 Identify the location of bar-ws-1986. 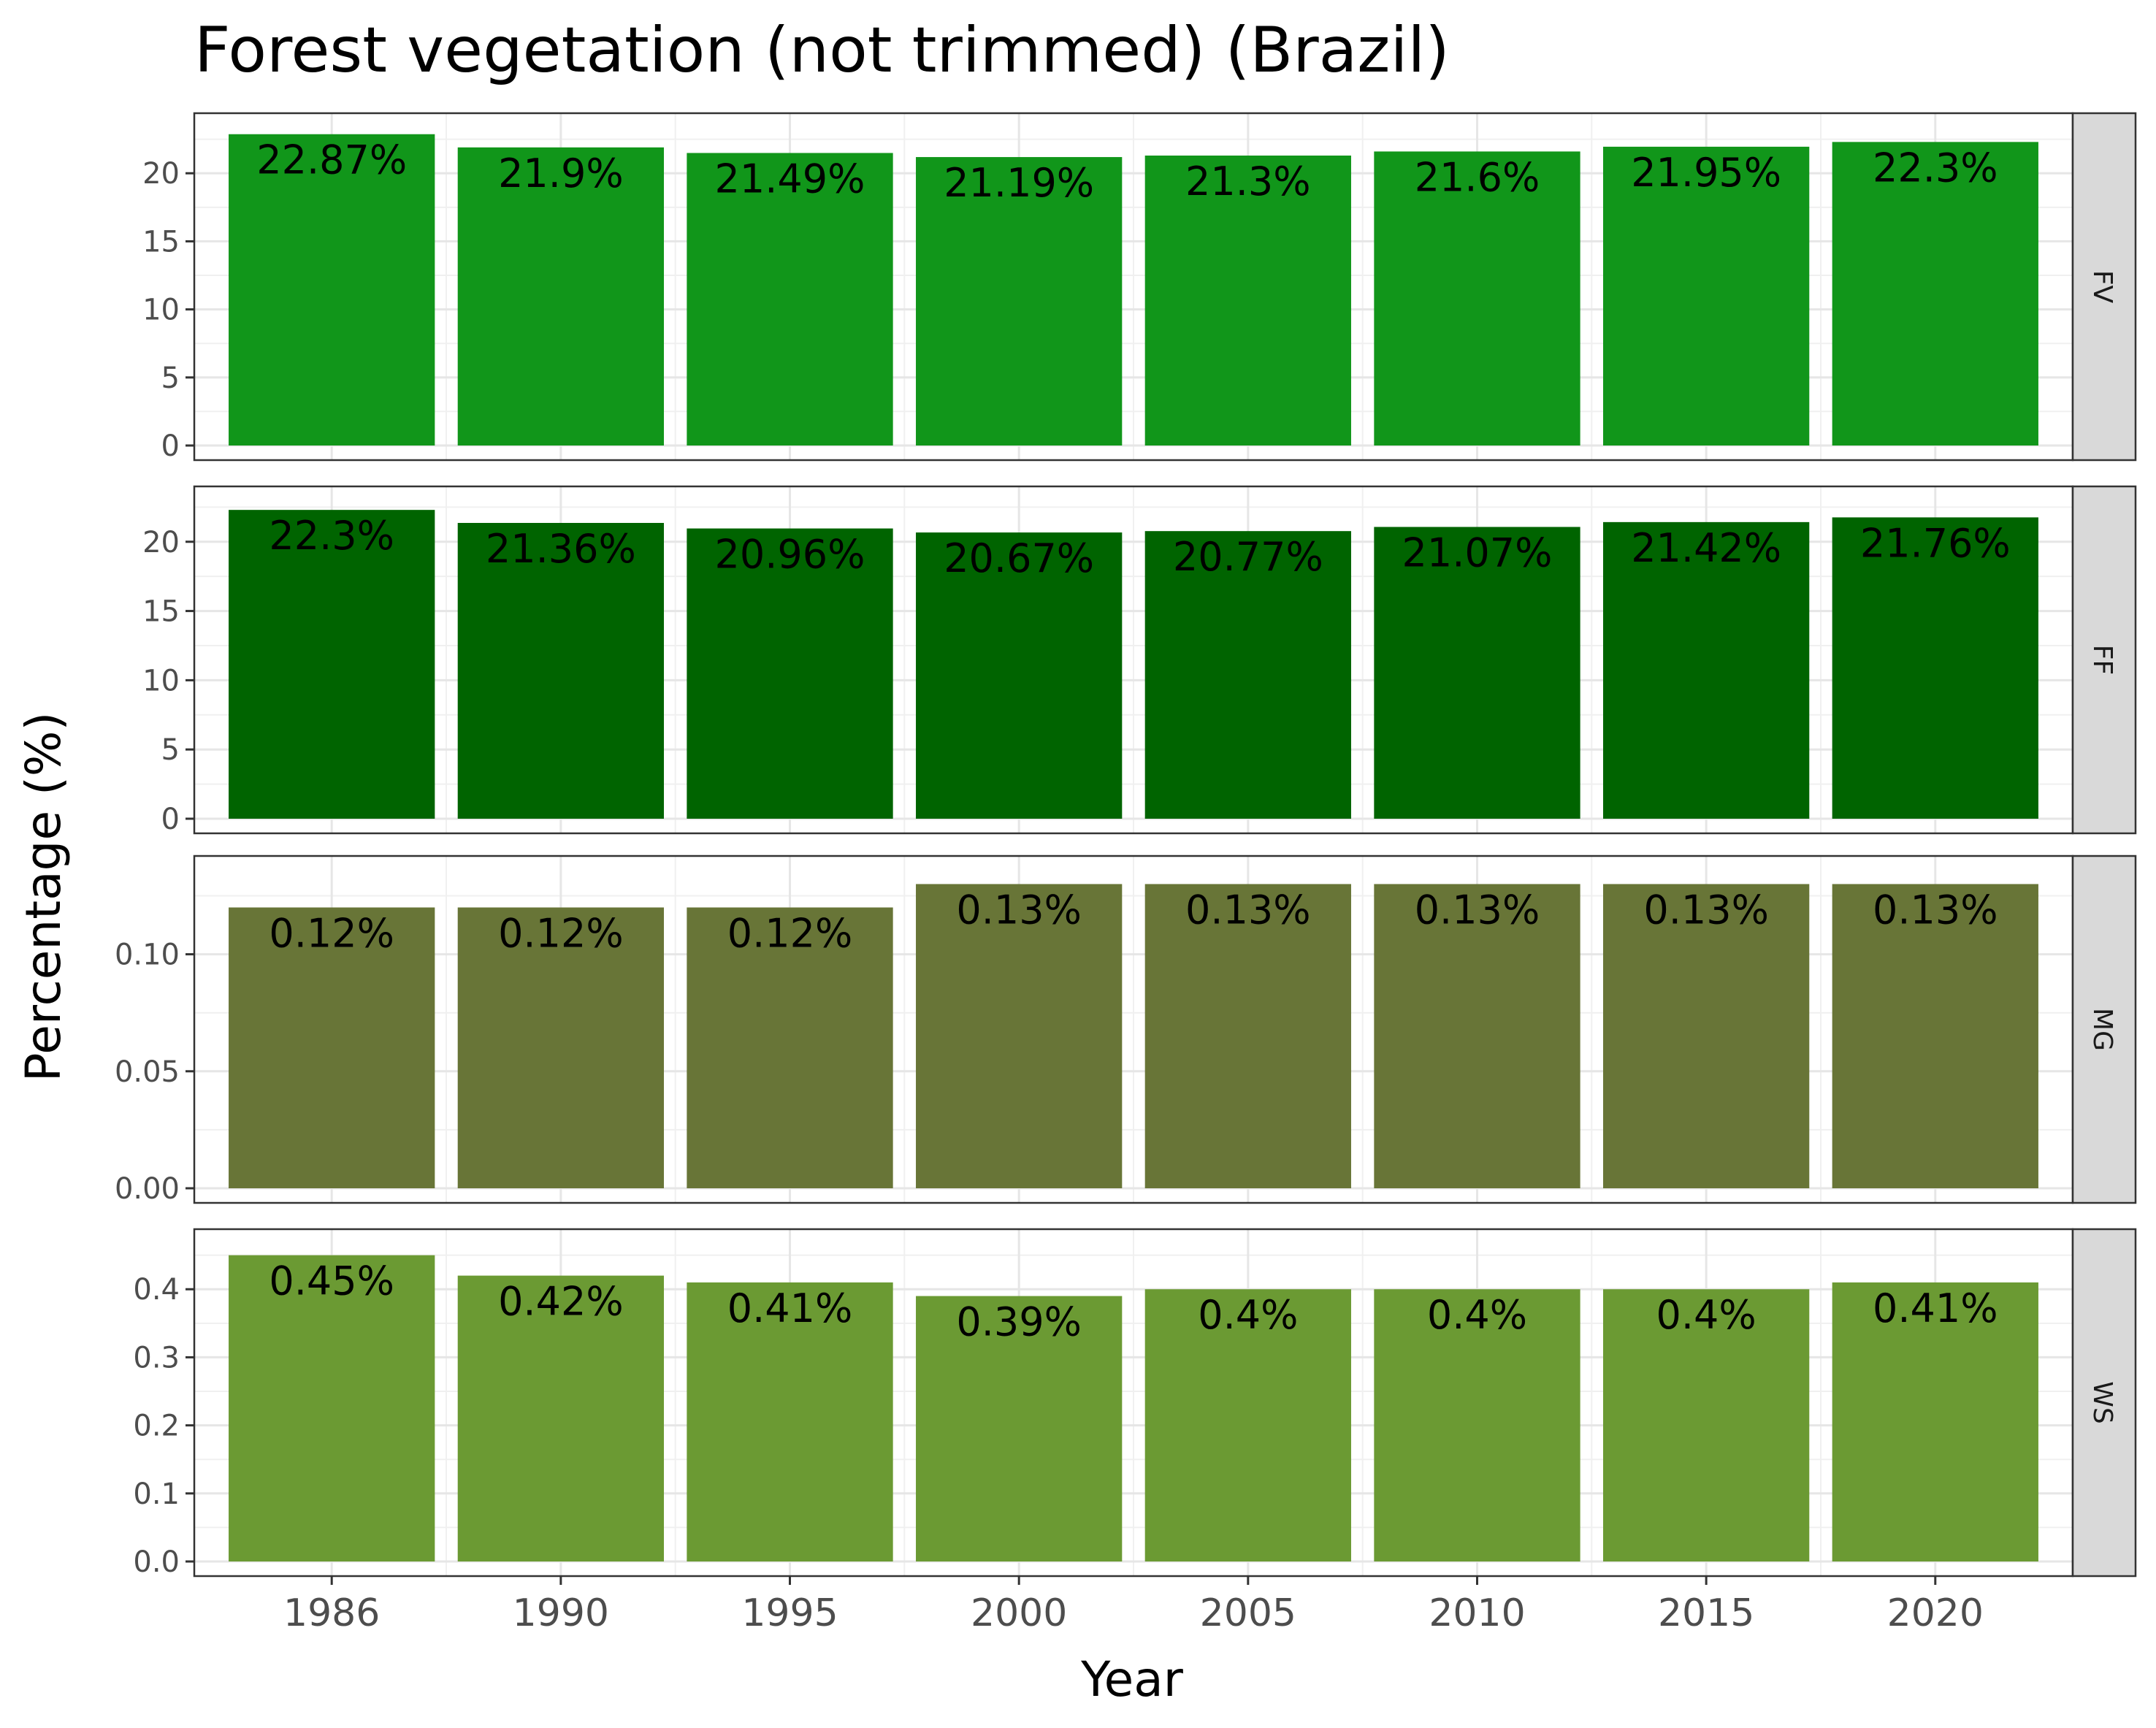
(332, 1408).